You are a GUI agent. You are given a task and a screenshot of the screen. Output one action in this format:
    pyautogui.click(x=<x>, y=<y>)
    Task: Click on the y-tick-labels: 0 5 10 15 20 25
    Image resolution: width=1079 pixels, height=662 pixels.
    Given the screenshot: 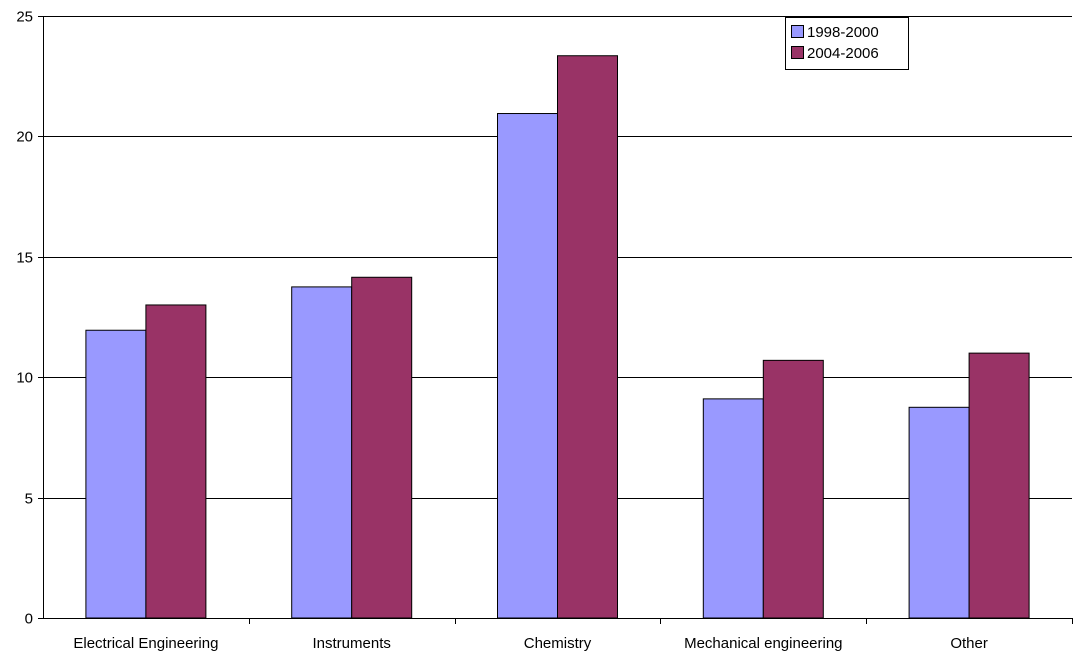 What is the action you would take?
    pyautogui.click(x=24, y=318)
    